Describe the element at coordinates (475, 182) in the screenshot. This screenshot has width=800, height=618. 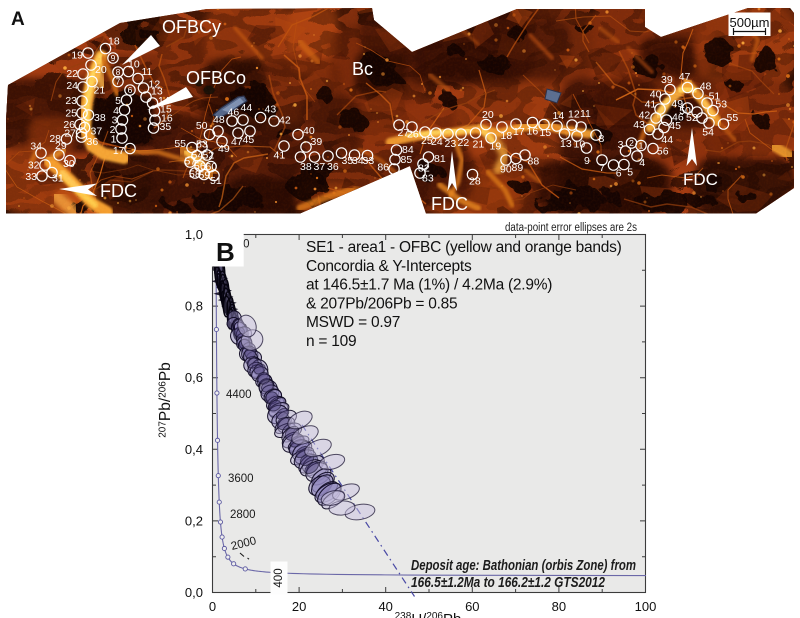
I see `svg-text: 28` at that location.